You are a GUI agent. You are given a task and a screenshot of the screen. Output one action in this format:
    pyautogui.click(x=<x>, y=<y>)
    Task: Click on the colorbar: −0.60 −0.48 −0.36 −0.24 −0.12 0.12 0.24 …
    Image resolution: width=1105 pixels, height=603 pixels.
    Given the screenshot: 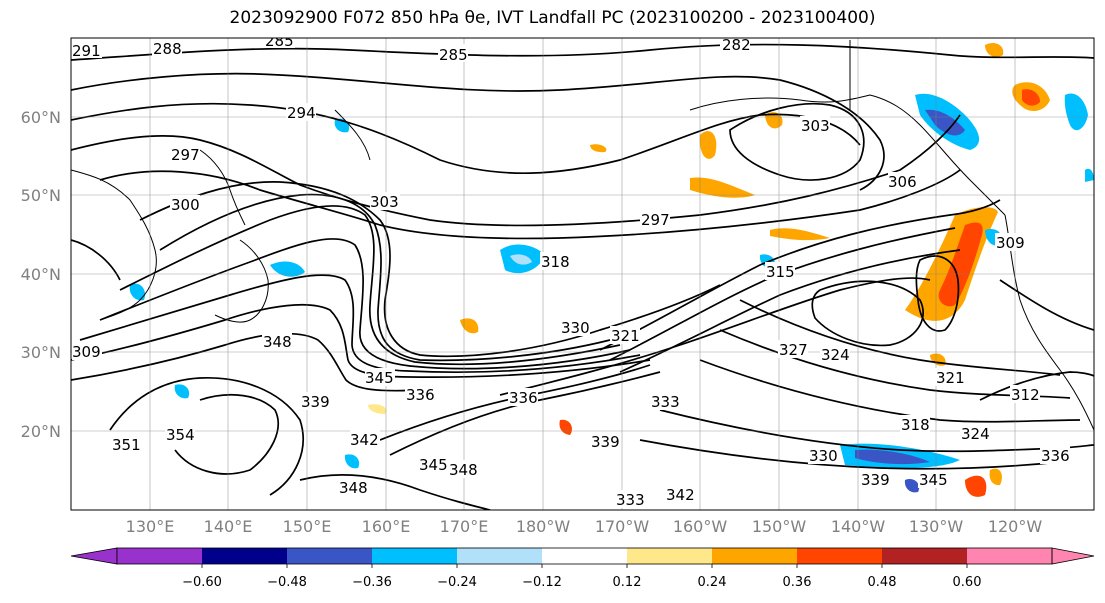 What is the action you would take?
    pyautogui.click(x=582, y=568)
    